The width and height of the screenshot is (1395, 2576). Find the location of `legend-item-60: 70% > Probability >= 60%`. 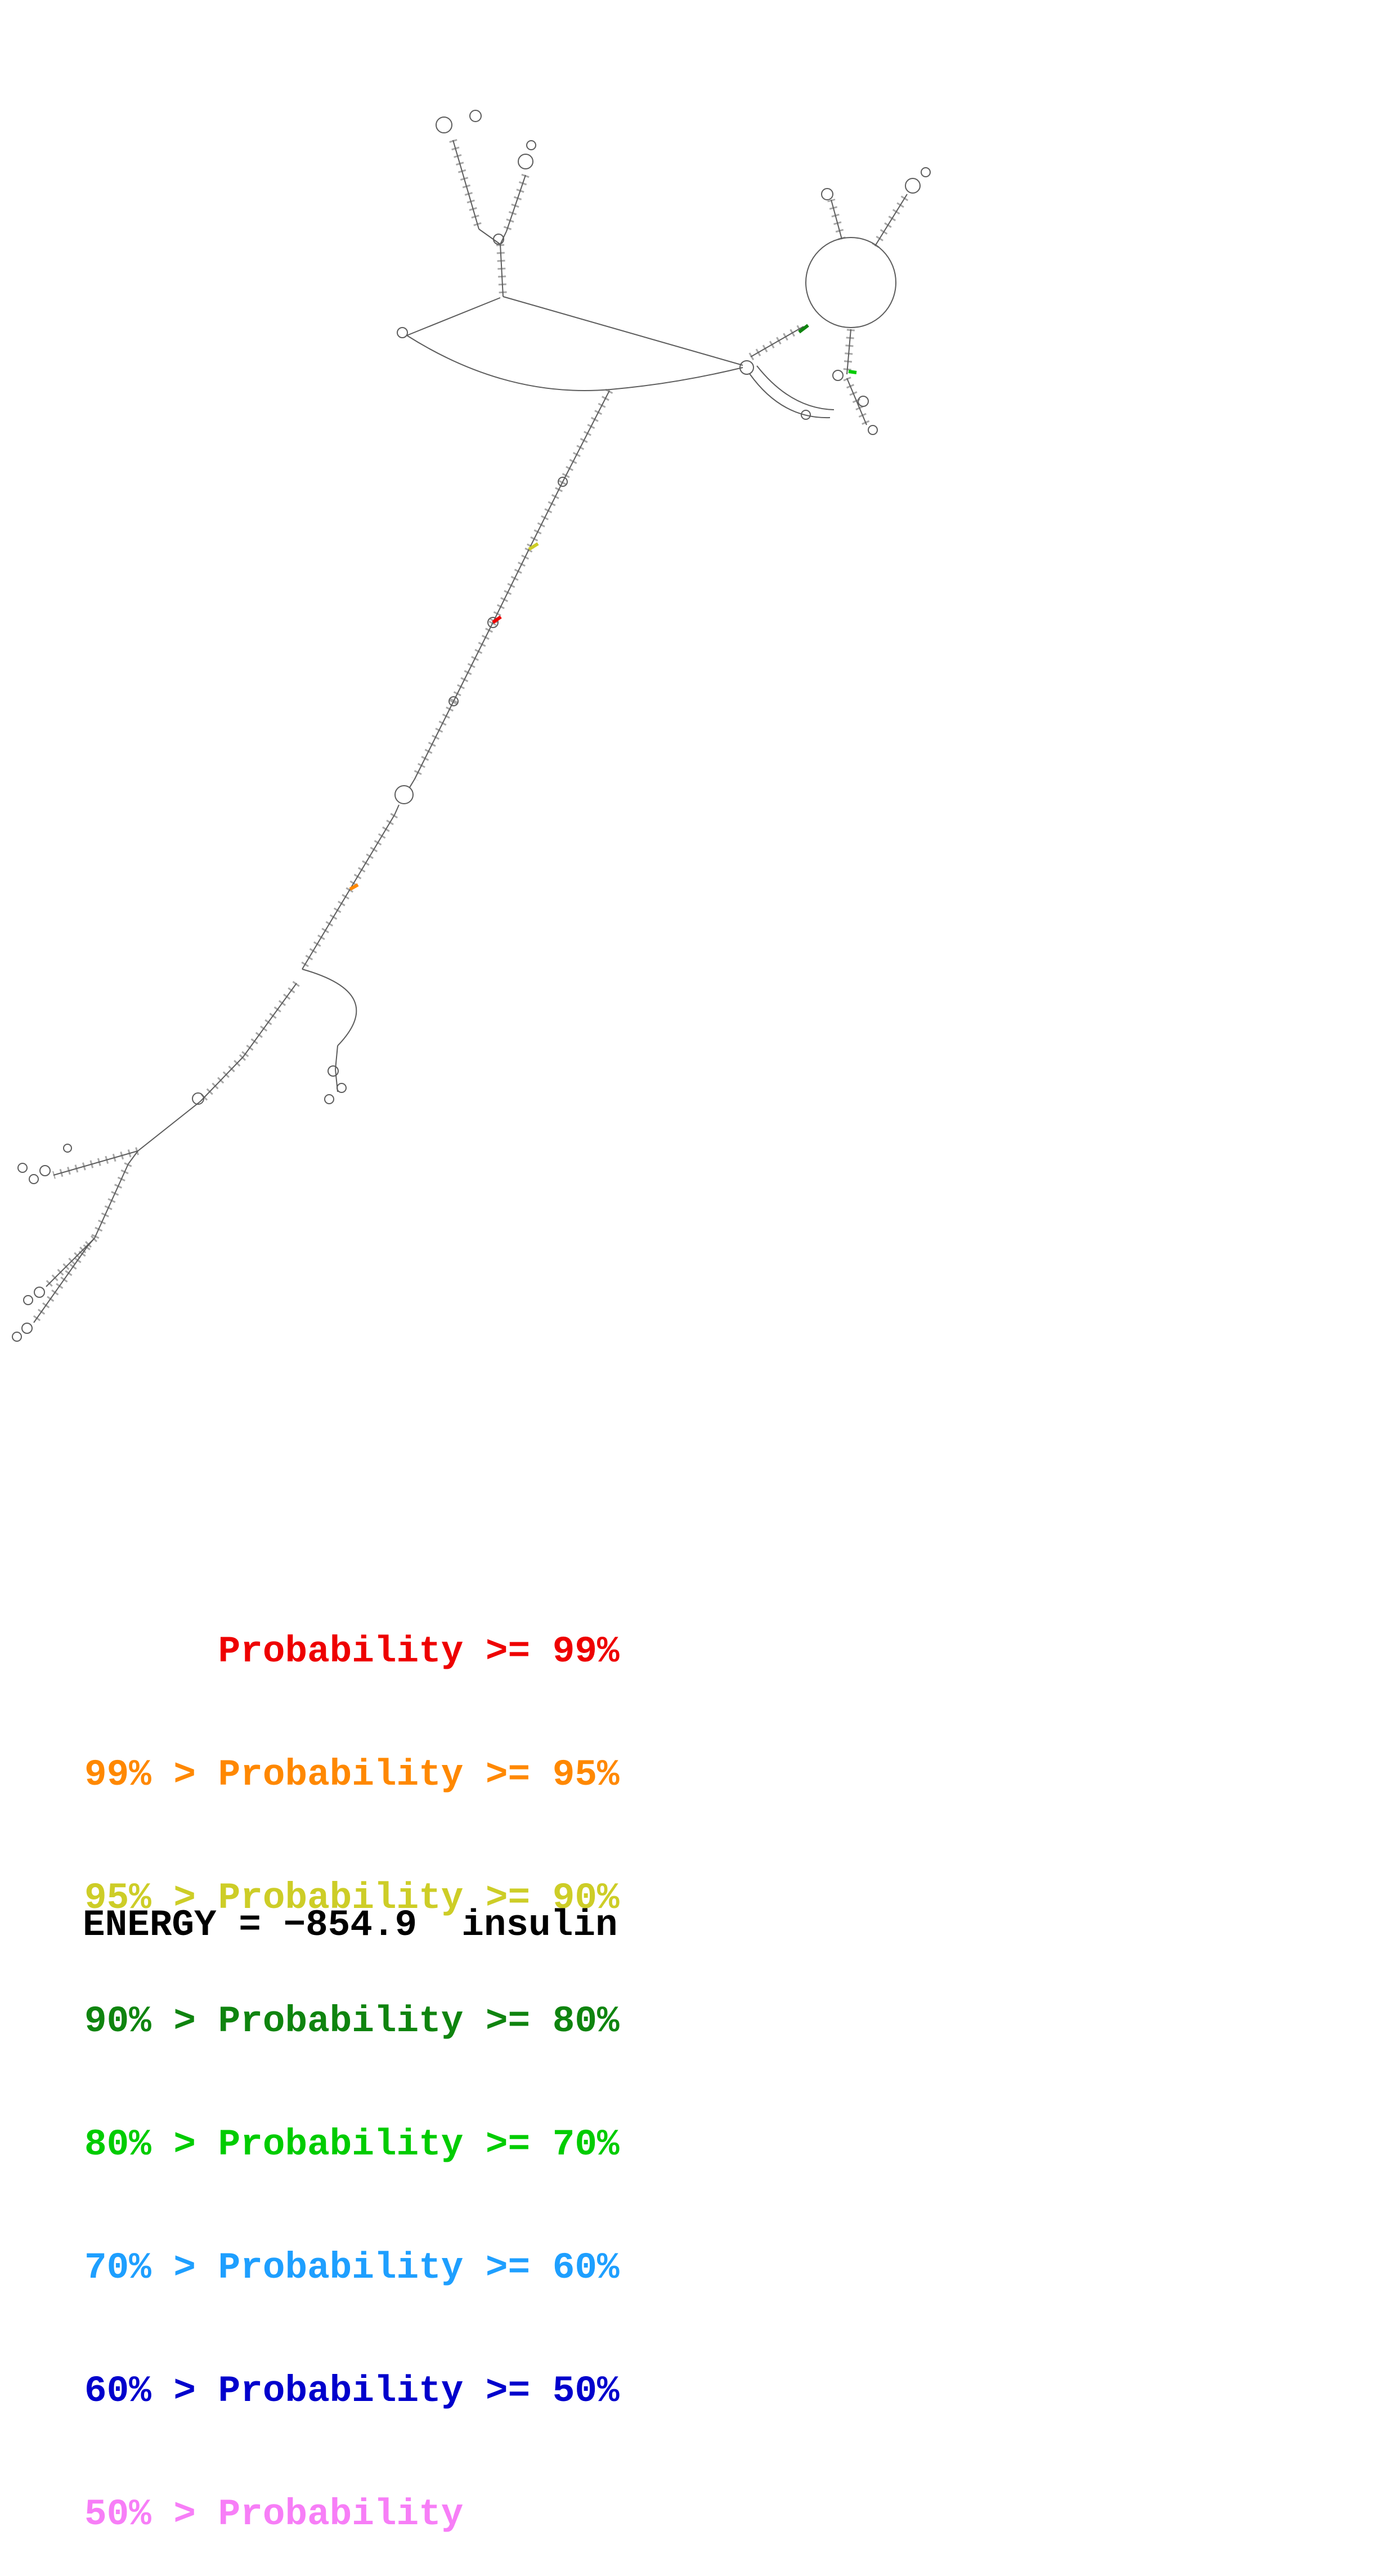

legend-item-60: 70% > Probability >= 60% is located at coordinates (352, 2268).